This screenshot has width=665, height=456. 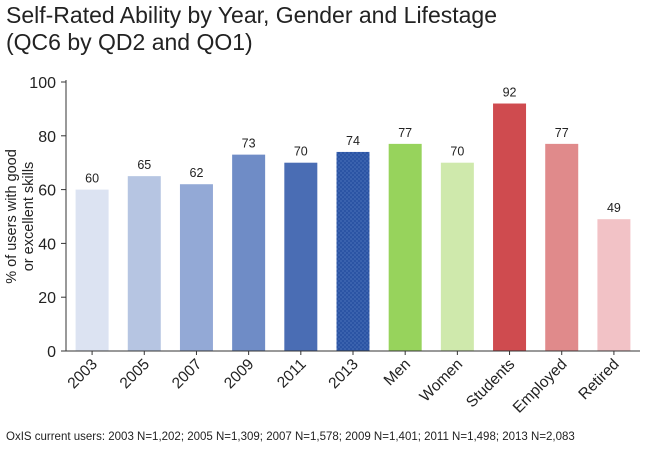 What do you see at coordinates (397, 372) in the screenshot?
I see `x-tick-label: Men` at bounding box center [397, 372].